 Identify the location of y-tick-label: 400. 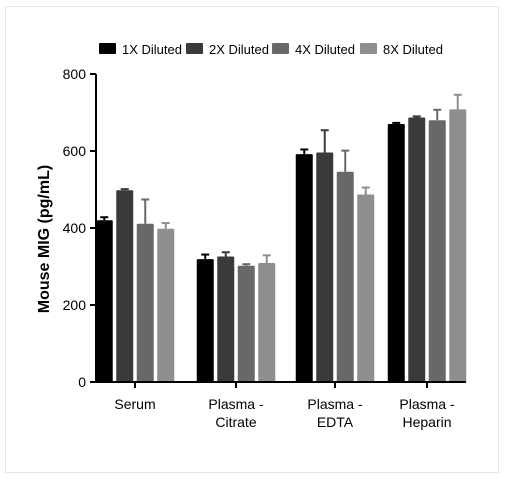
(75, 228).